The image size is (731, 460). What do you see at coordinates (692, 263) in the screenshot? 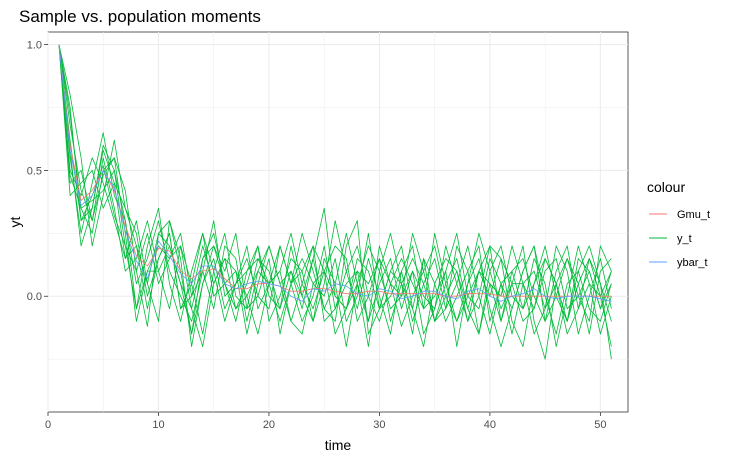
I see `legend-label: ybar_t` at bounding box center [692, 263].